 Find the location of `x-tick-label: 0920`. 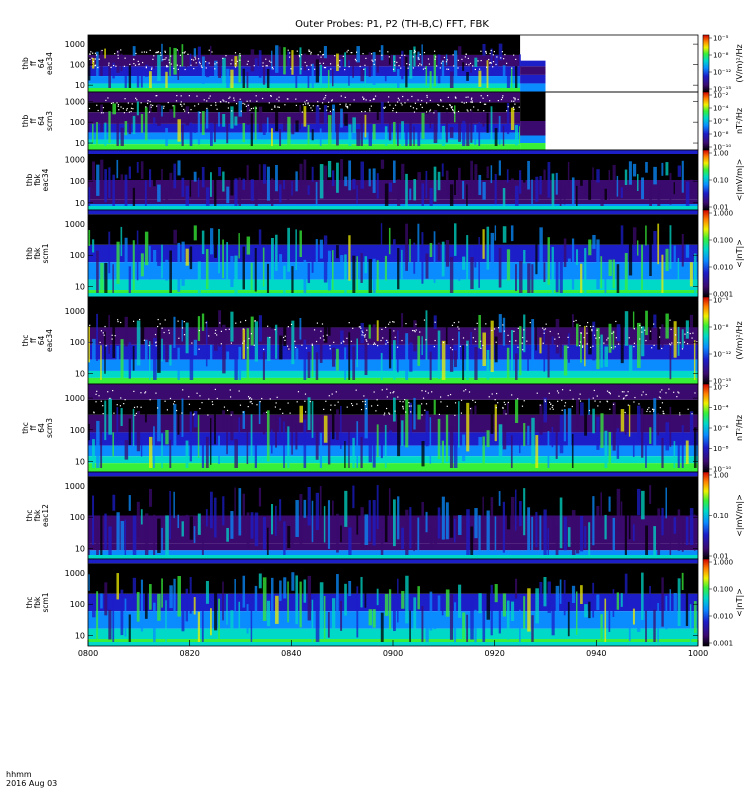

x-tick-label: 0920 is located at coordinates (494, 653).